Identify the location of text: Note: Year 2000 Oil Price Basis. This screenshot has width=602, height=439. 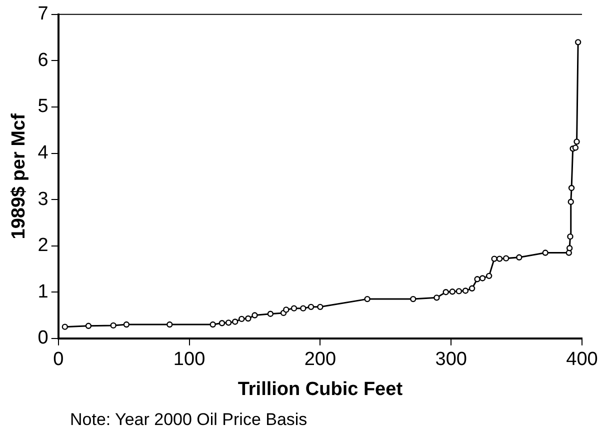
(189, 420).